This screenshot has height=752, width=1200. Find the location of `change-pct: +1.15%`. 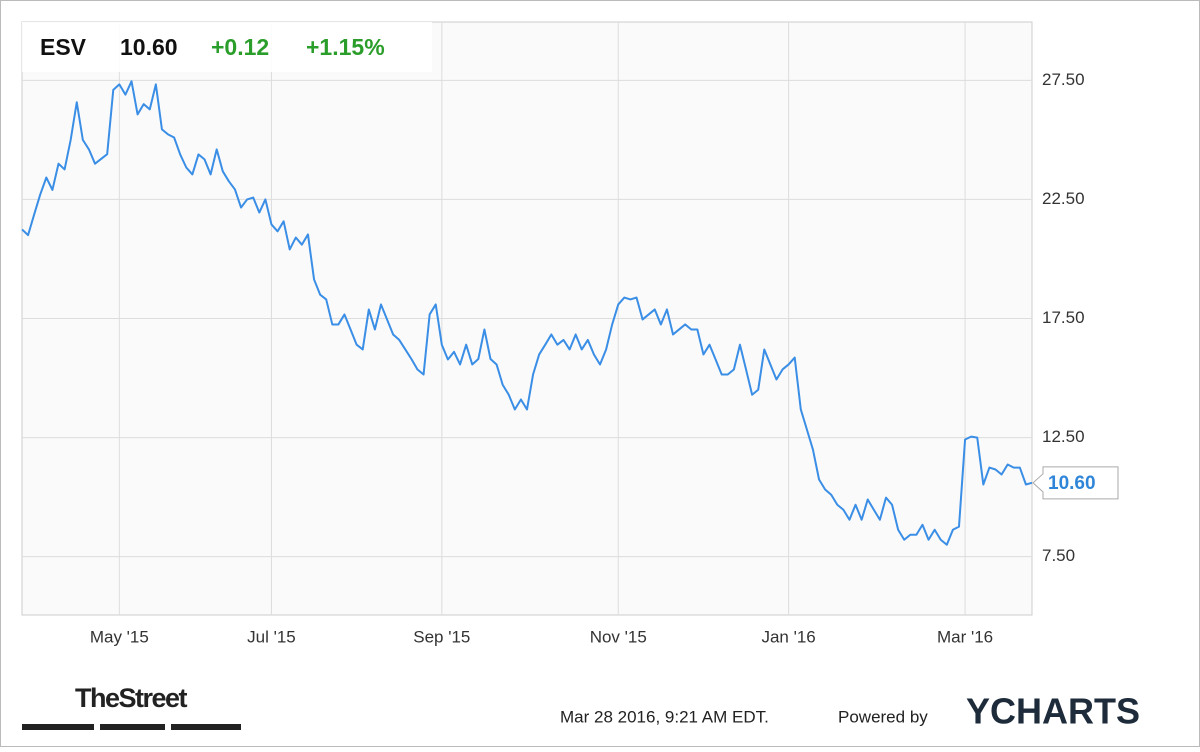

change-pct: +1.15% is located at coordinates (345, 47).